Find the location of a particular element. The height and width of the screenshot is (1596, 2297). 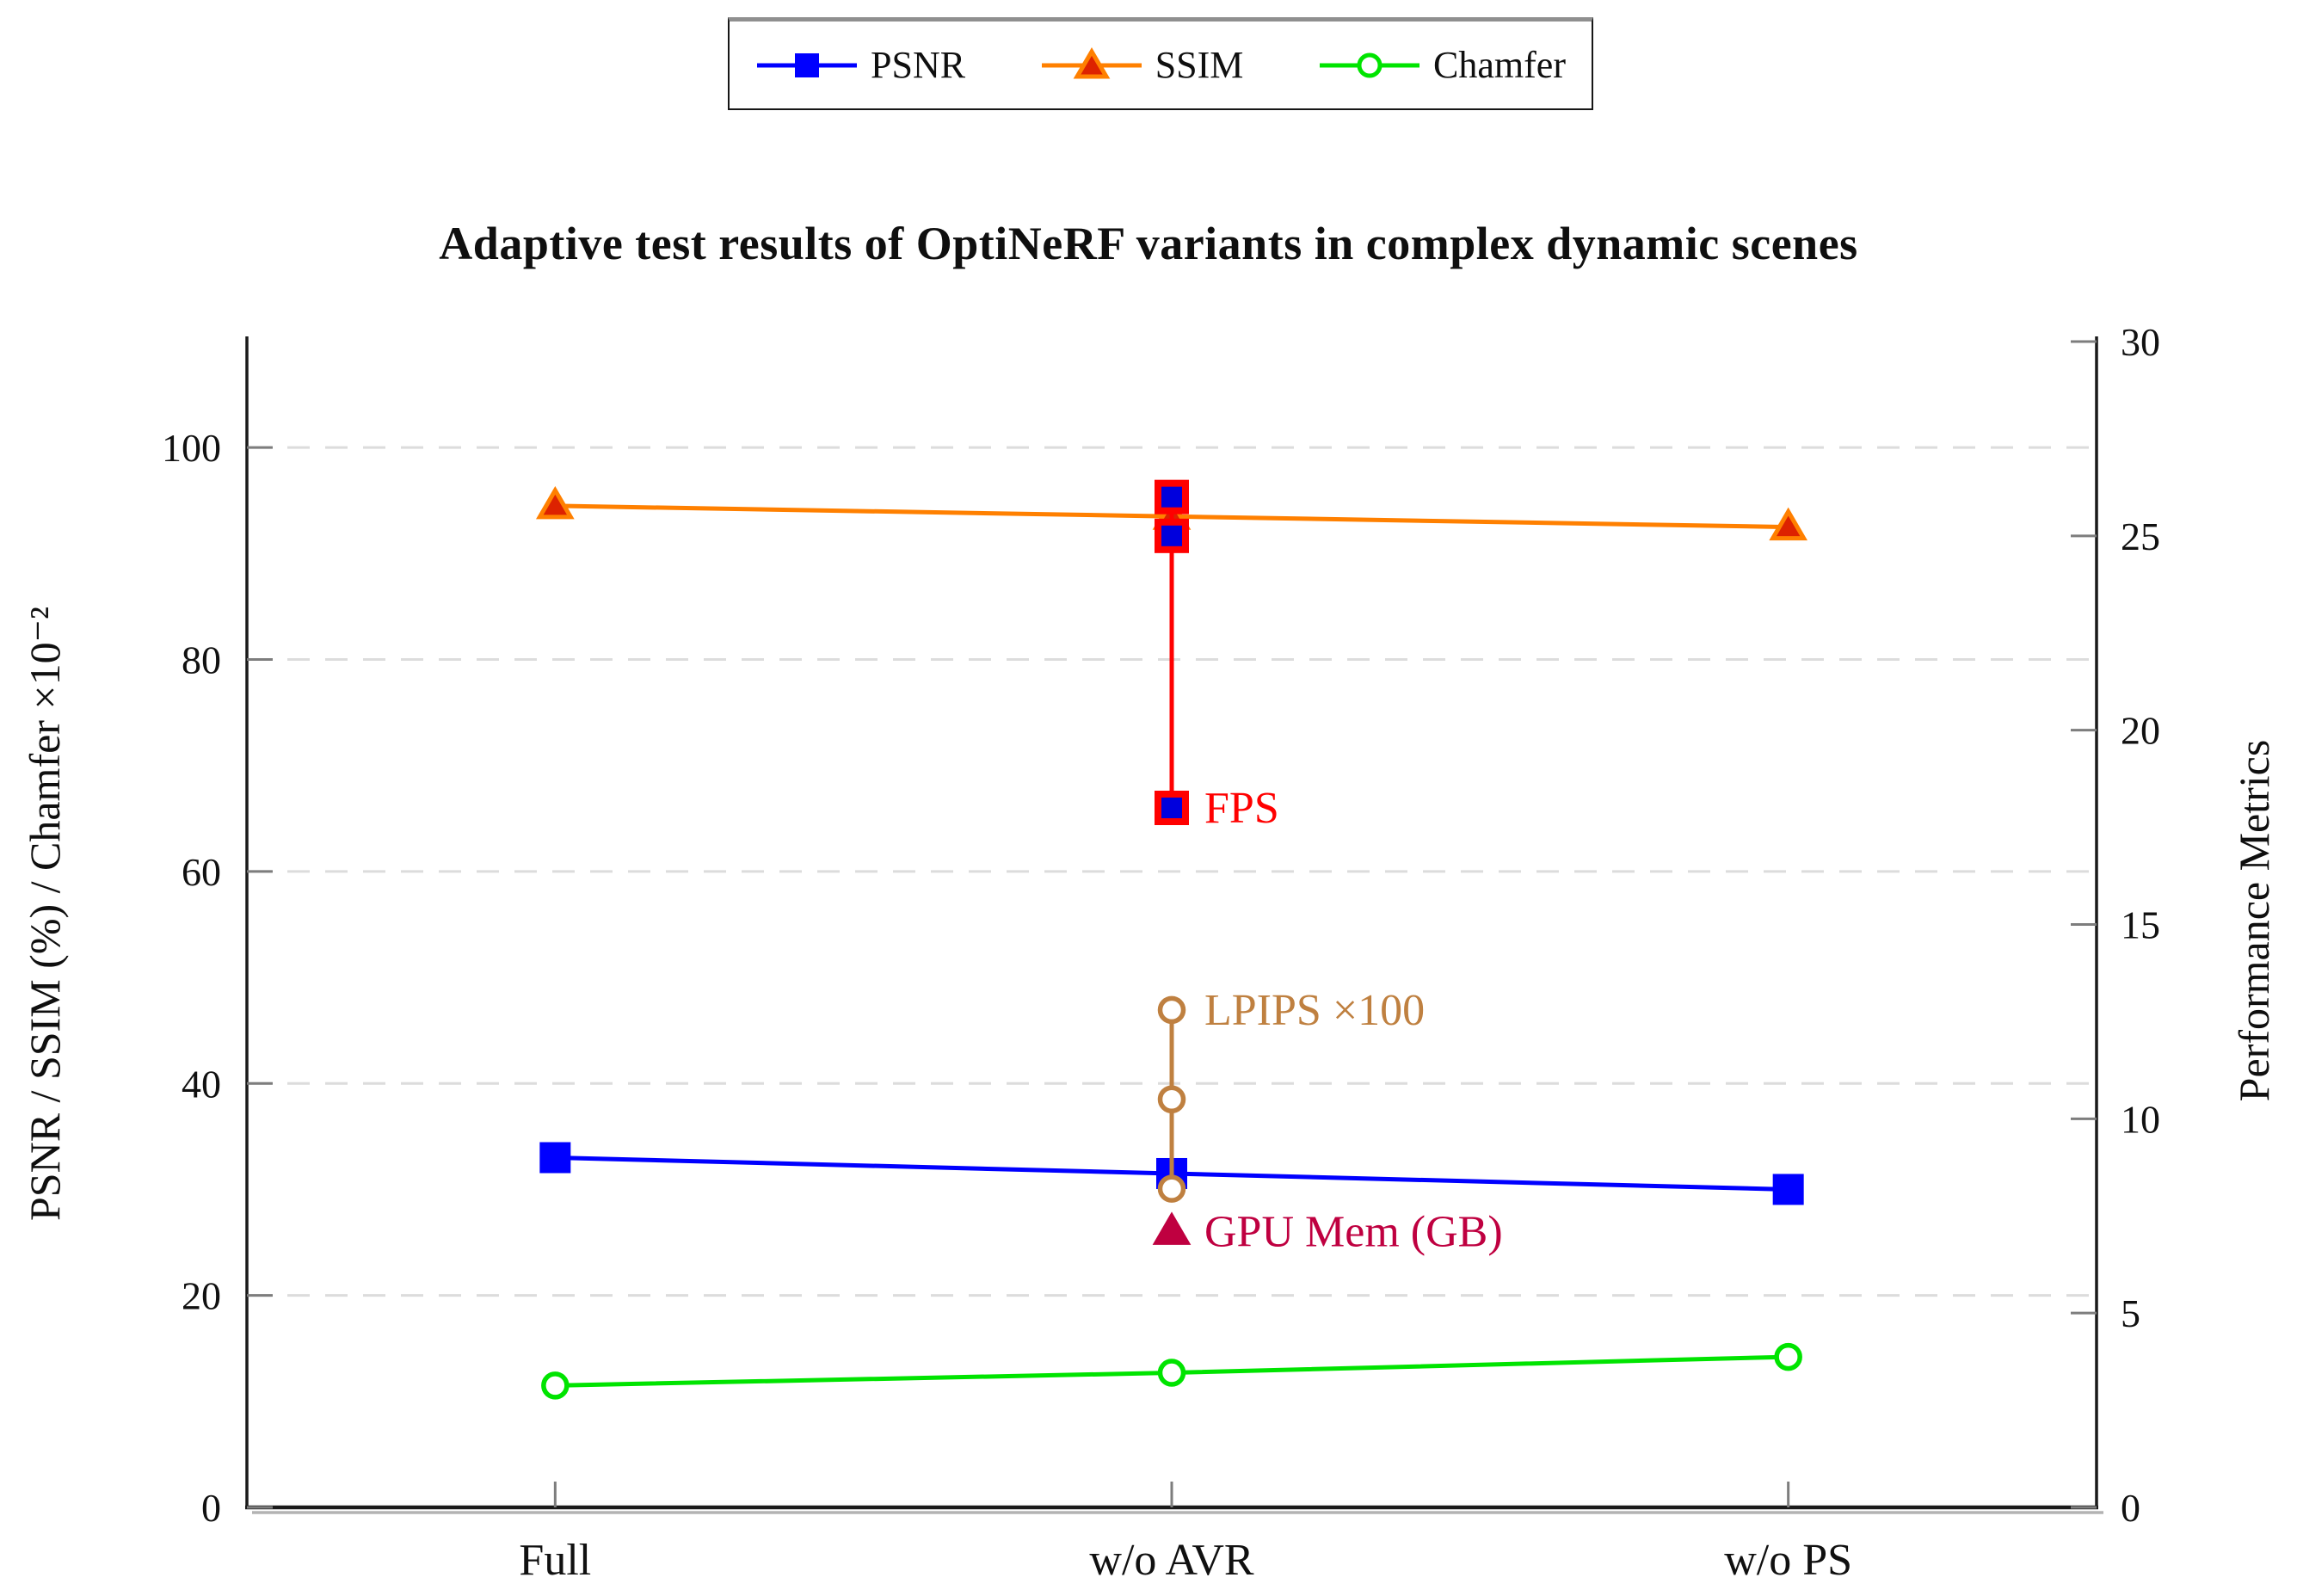

annotation-label-fps: FPS is located at coordinates (1241, 808).